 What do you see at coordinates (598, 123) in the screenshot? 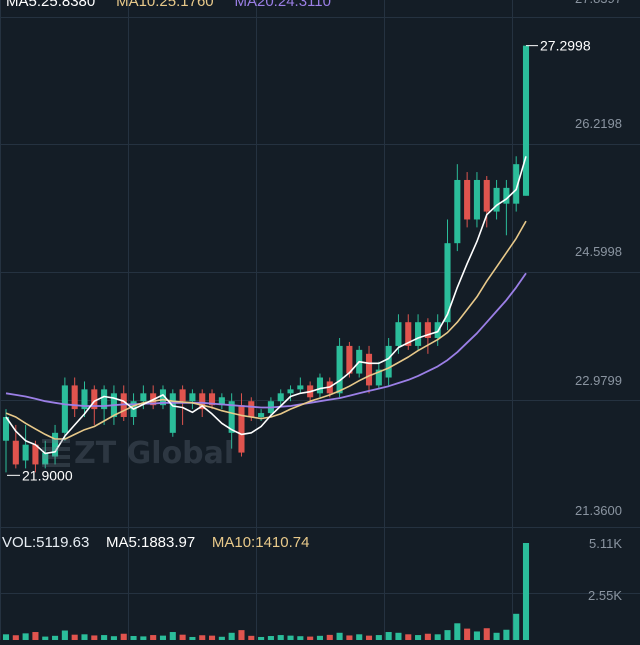
I see `price-tick-label: 26.2198` at bounding box center [598, 123].